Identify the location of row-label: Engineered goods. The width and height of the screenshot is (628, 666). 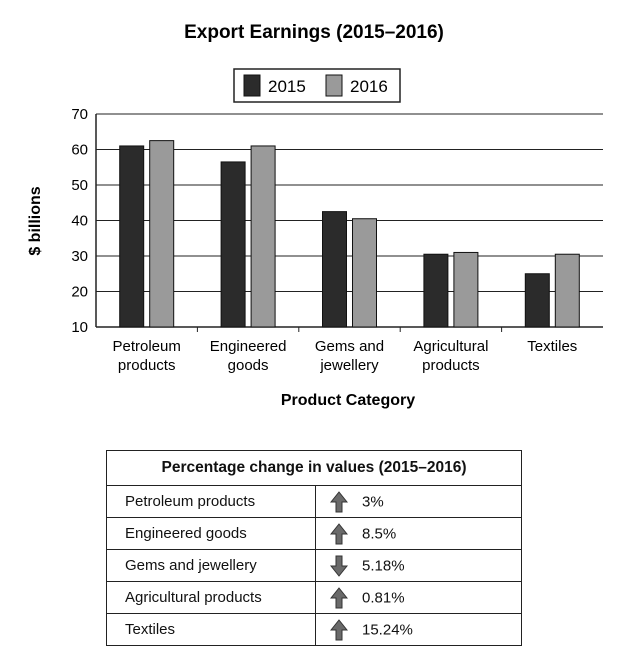
(211, 533).